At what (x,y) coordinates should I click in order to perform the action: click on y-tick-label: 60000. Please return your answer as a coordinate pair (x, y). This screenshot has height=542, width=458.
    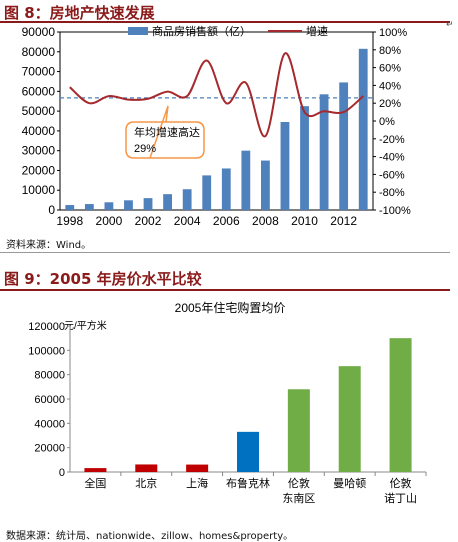
    Looking at the image, I should click on (49, 400).